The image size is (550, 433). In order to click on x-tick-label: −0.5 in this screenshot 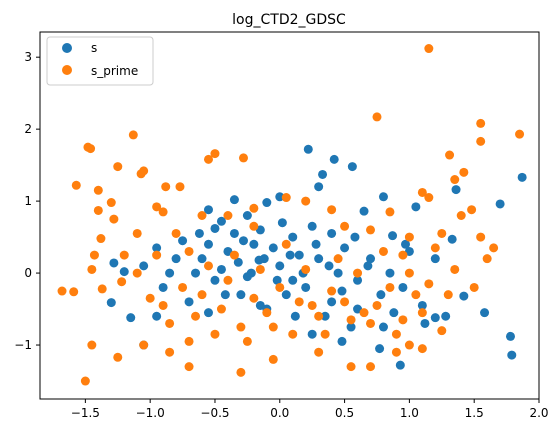, I will do `click(214, 413)`.